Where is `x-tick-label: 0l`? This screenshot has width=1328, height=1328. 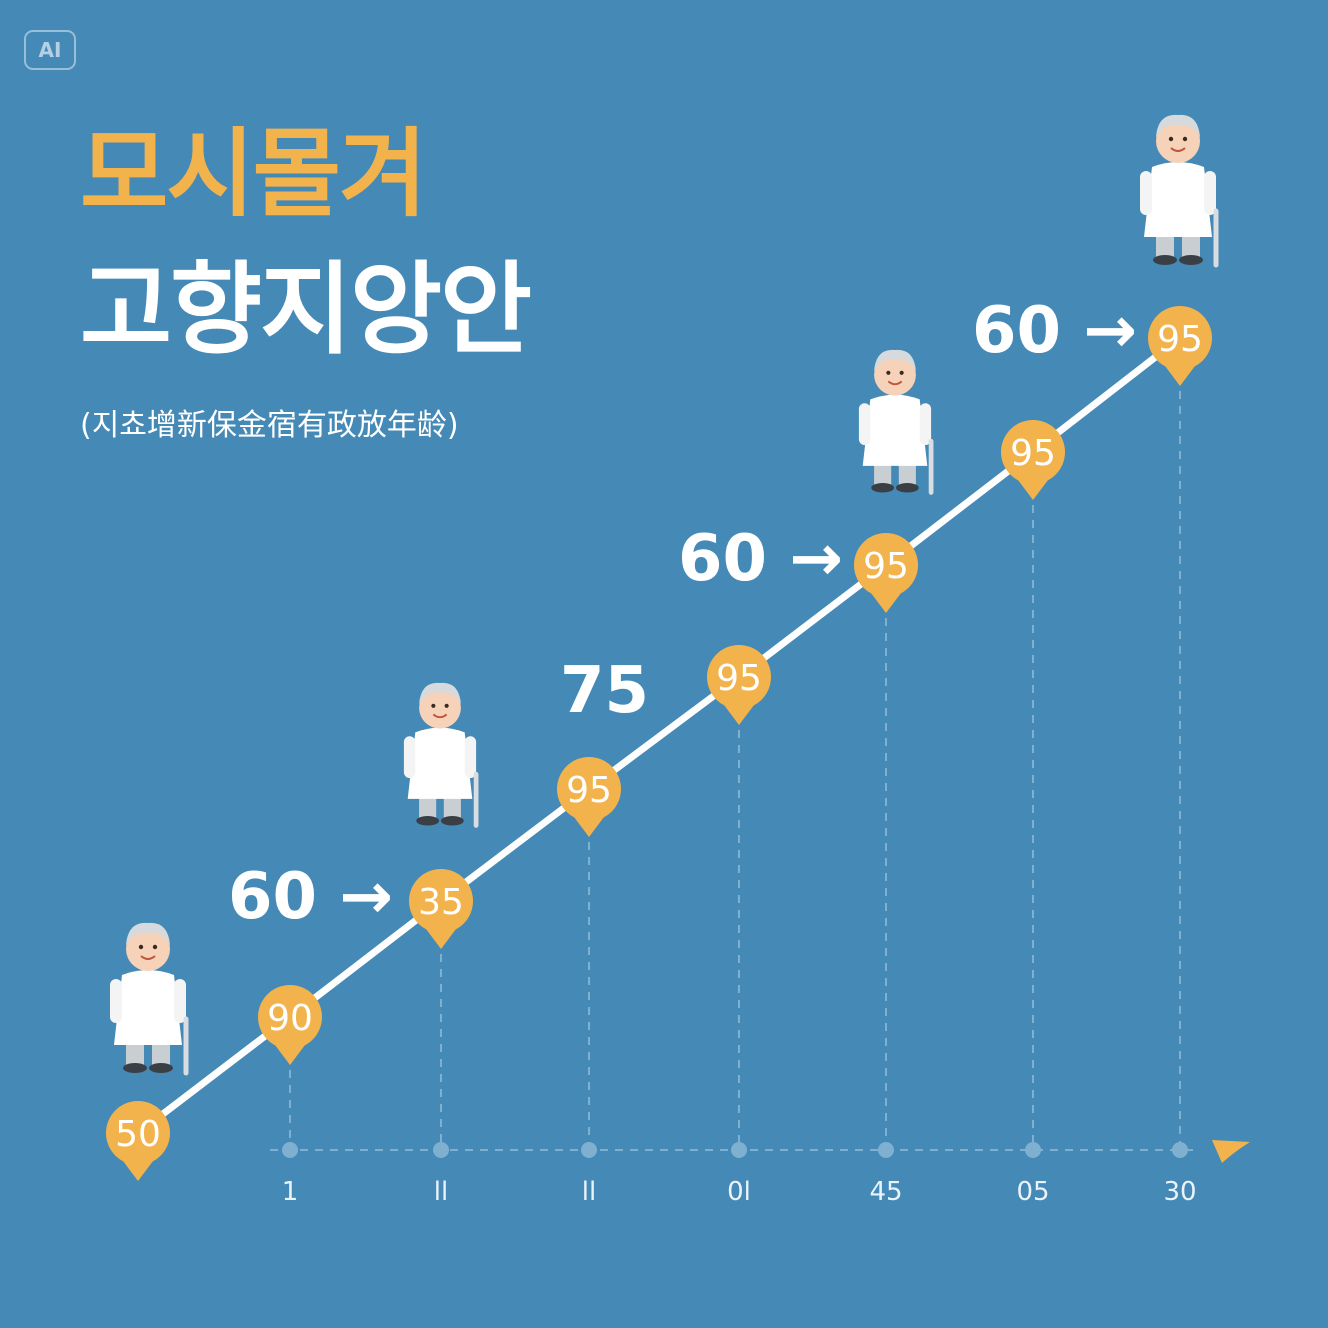
x-tick-label: 0l is located at coordinates (739, 1192).